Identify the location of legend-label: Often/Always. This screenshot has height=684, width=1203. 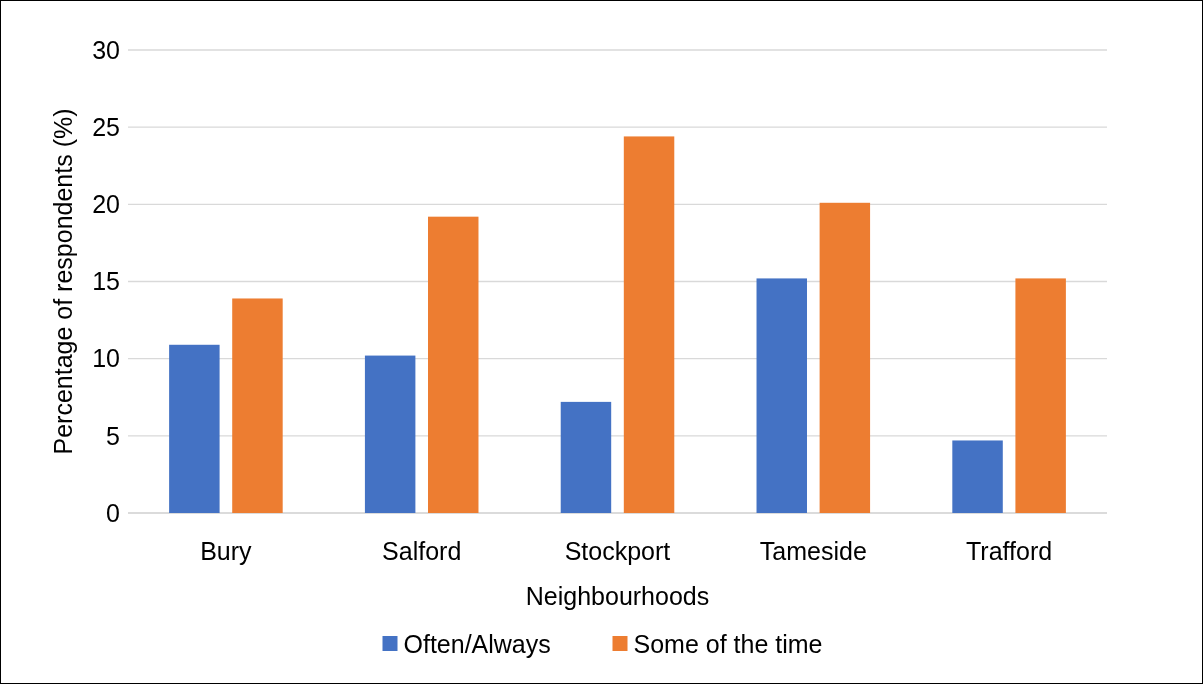
(477, 643).